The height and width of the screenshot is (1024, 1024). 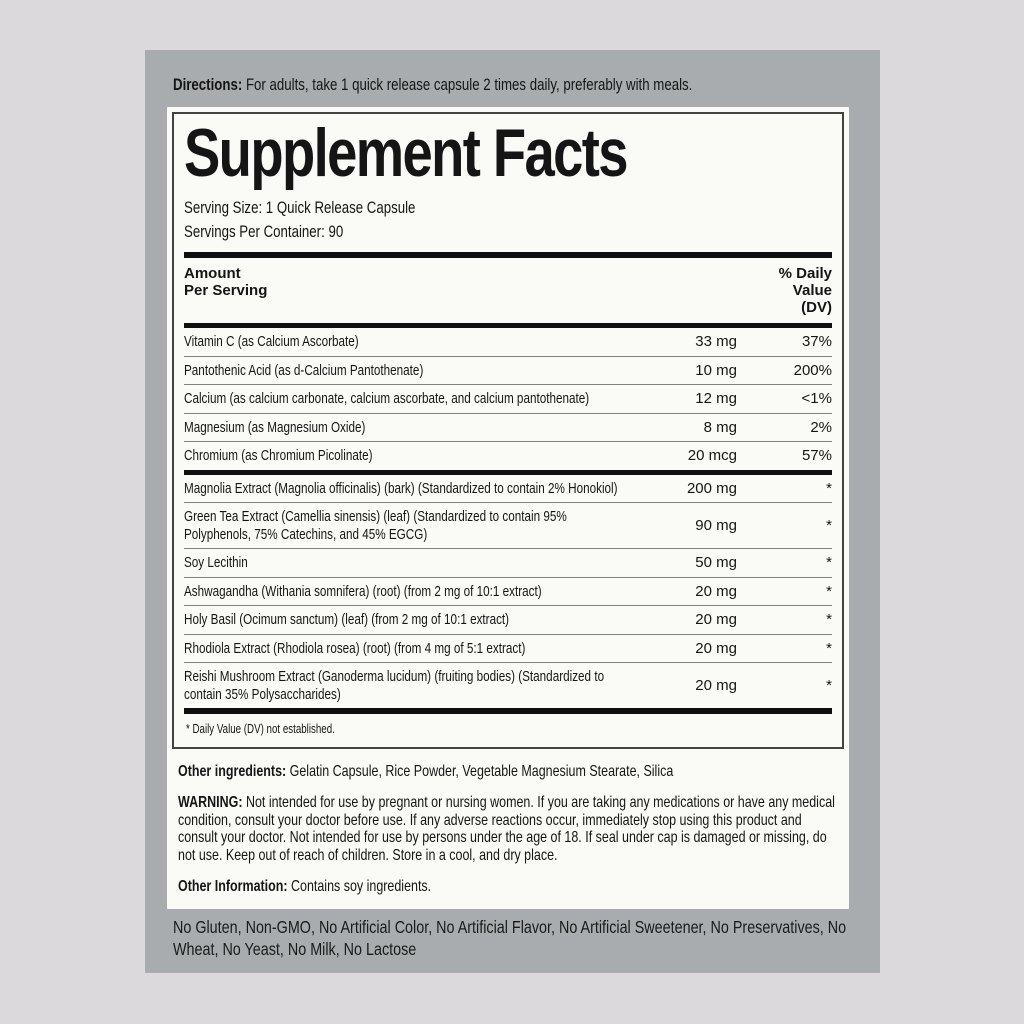 I want to click on ingredient-amount: 12 mg, so click(x=716, y=399).